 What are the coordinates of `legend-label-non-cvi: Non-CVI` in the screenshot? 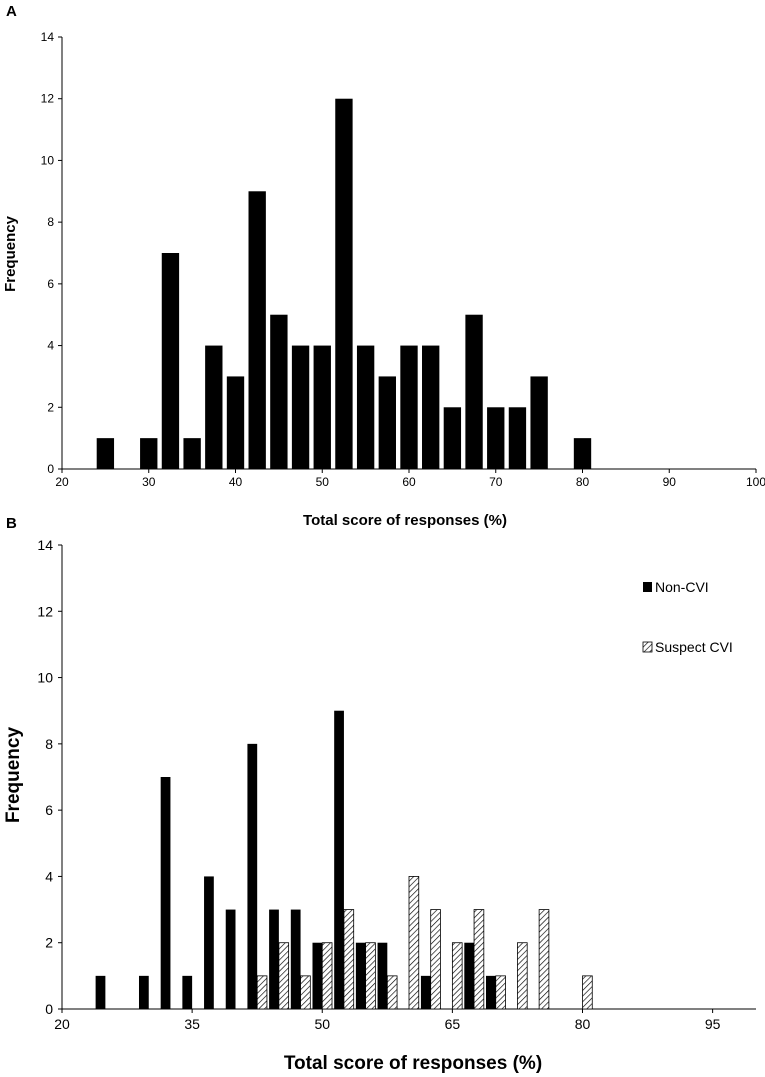 It's located at (682, 587).